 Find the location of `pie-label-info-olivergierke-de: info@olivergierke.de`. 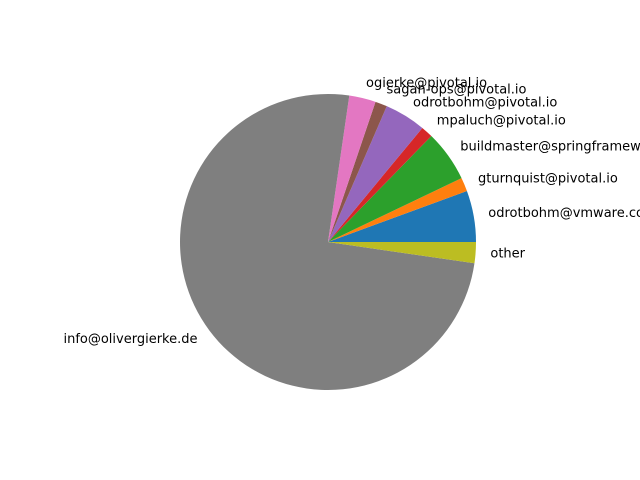

pie-label-info-olivergierke-de: info@olivergierke.de is located at coordinates (130, 339).